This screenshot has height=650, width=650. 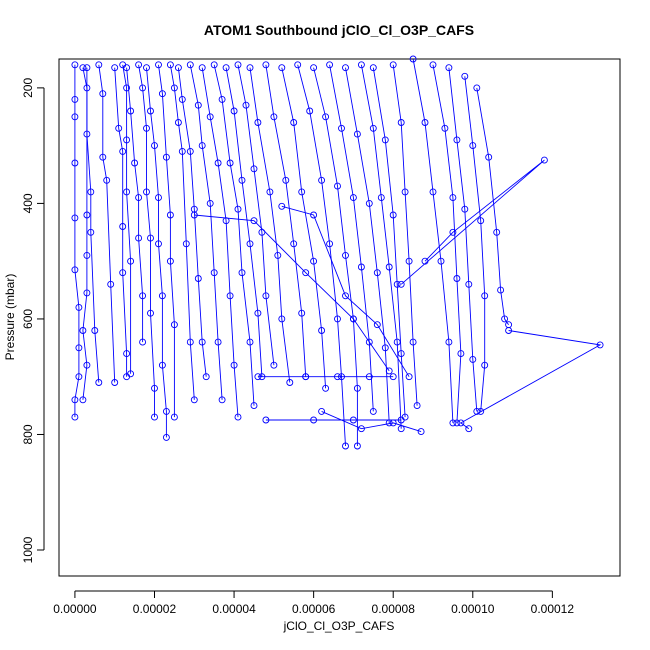 I want to click on chart-title: ATOM1 Southbound jClO_Cl_O3P_CAFS, so click(x=339, y=30).